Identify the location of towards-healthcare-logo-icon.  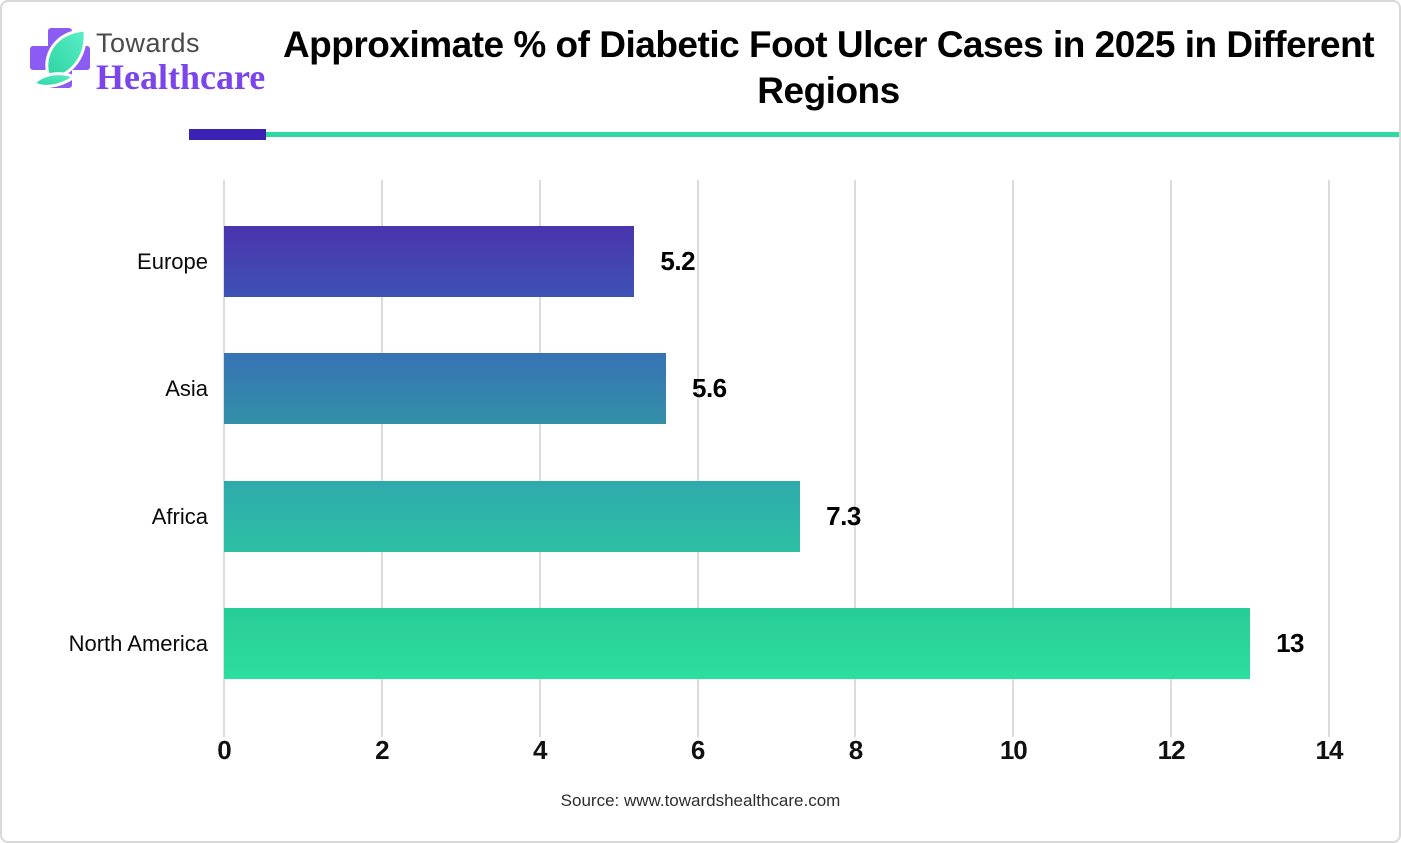
(60, 58).